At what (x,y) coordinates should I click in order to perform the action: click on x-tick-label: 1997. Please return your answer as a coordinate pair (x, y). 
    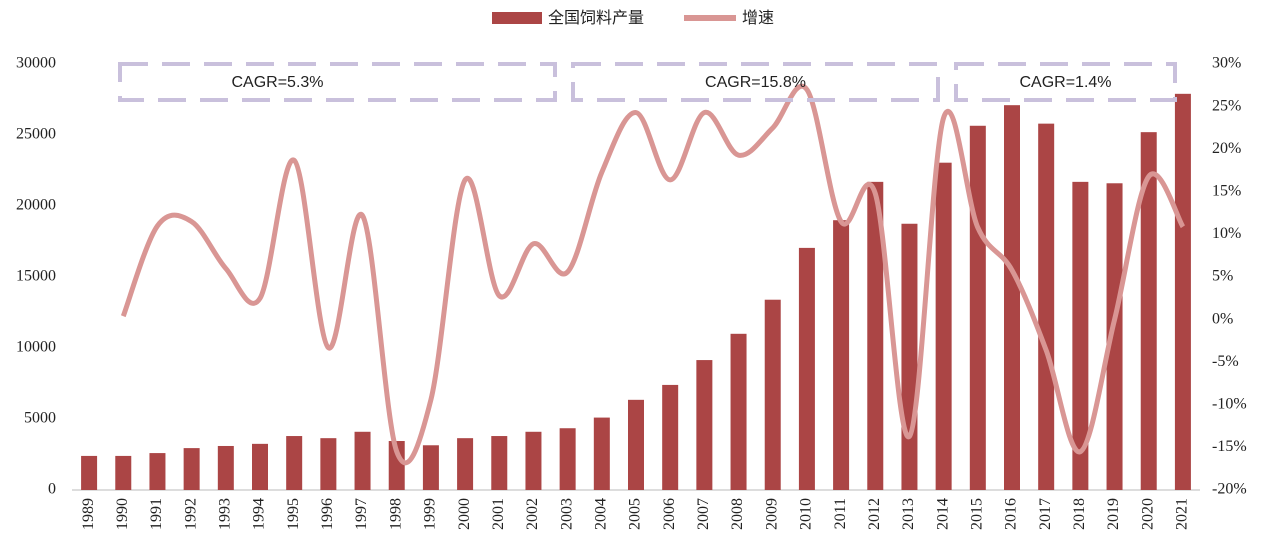
    Looking at the image, I should click on (361, 514).